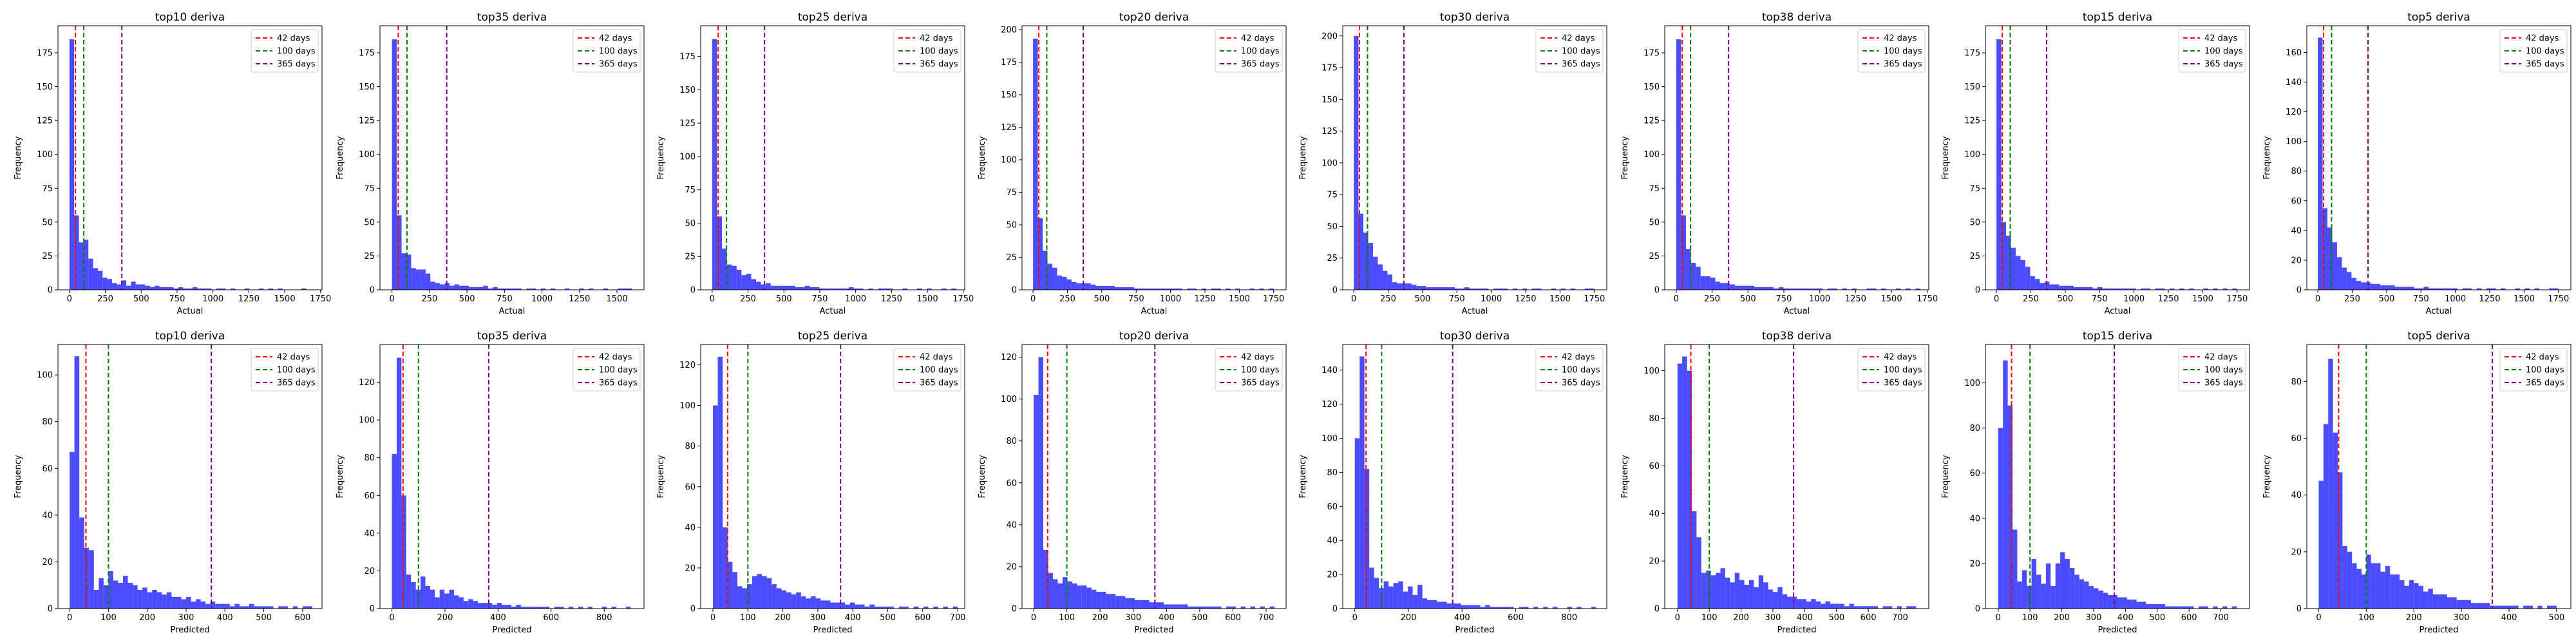 The width and height of the screenshot is (2576, 644). What do you see at coordinates (1329, 36) in the screenshot?
I see `y-tick-label: 200` at bounding box center [1329, 36].